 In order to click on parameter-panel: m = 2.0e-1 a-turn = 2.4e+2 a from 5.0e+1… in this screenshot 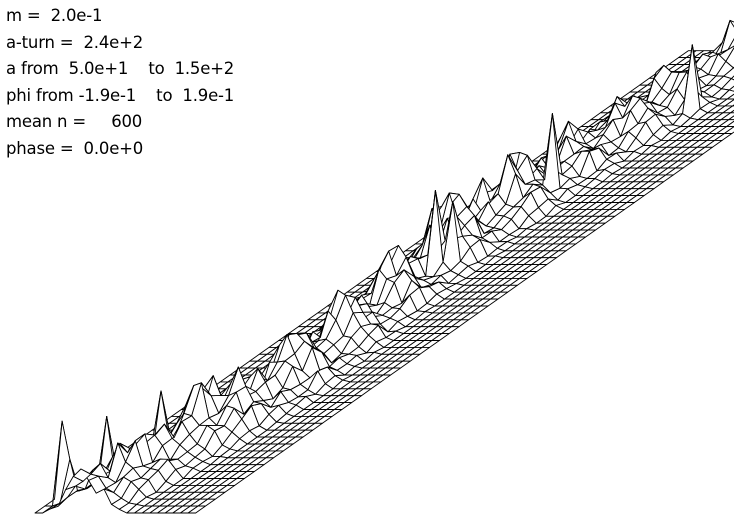, I will do `click(120, 82)`.